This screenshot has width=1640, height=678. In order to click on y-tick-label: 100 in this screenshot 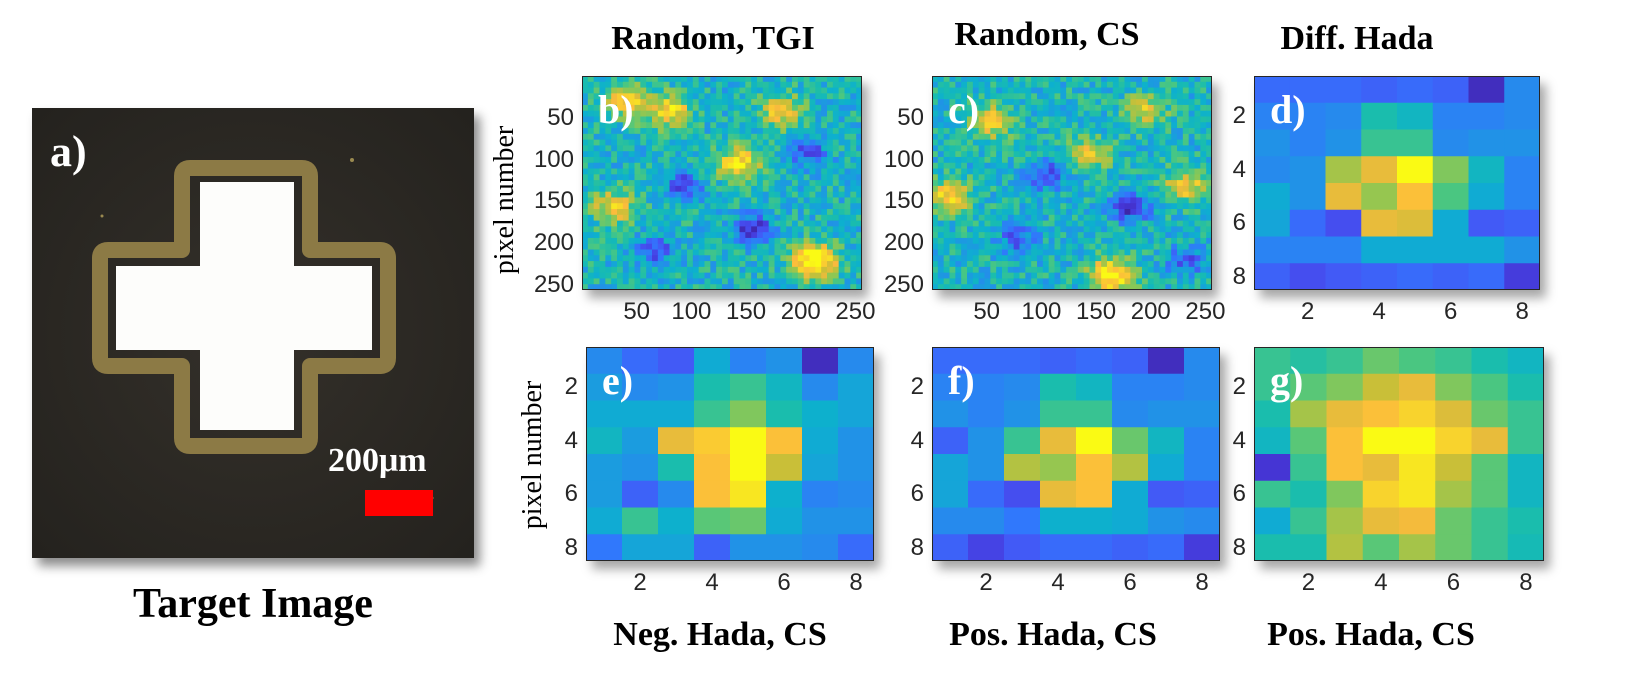, I will do `click(903, 159)`.